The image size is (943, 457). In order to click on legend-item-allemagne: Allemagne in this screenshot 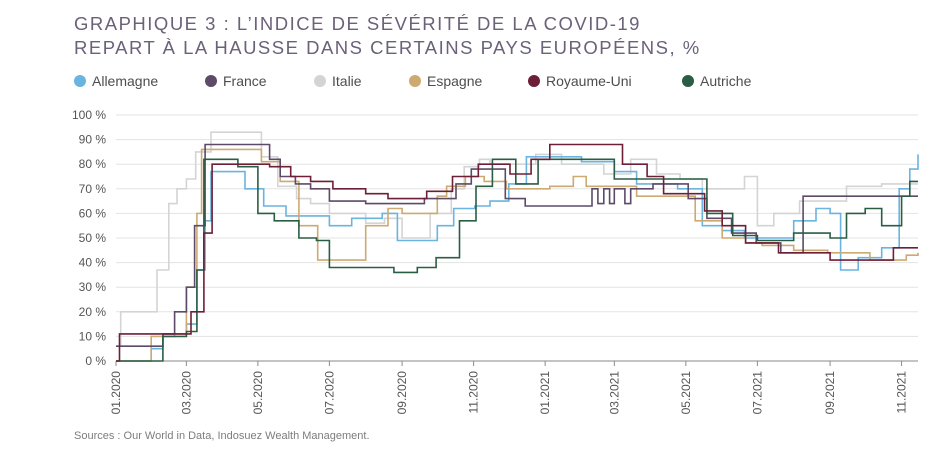, I will do `click(116, 81)`.